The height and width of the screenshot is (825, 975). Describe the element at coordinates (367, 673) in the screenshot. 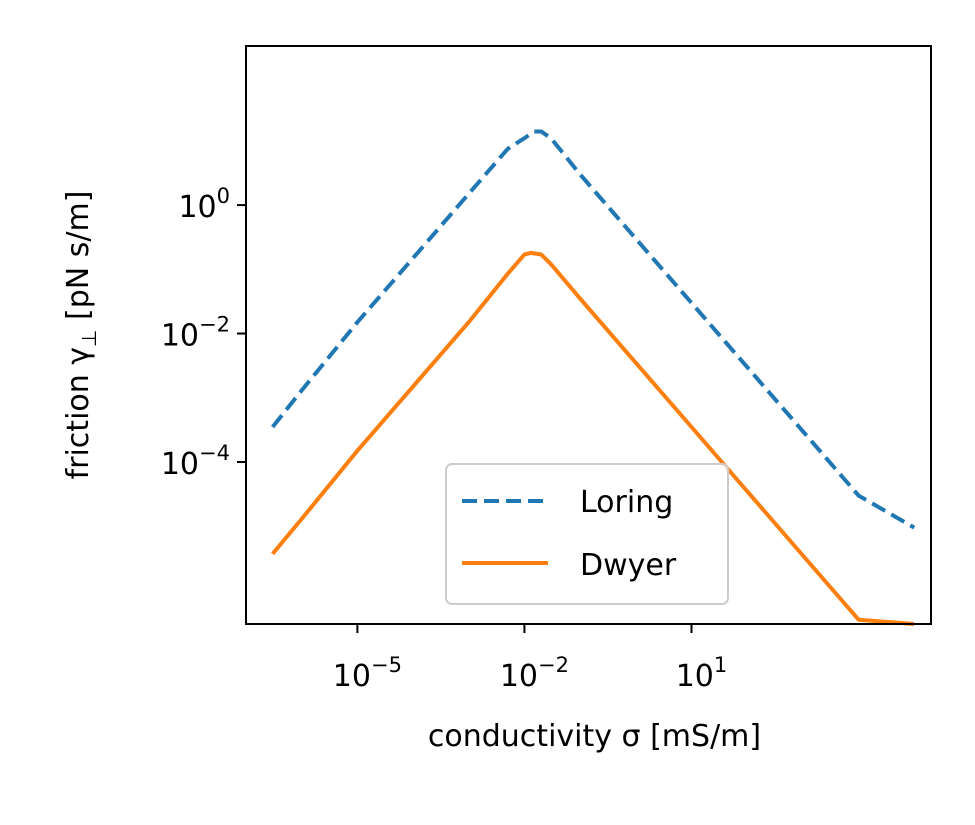

I see `x-tick-label: 10⁻⁵` at that location.